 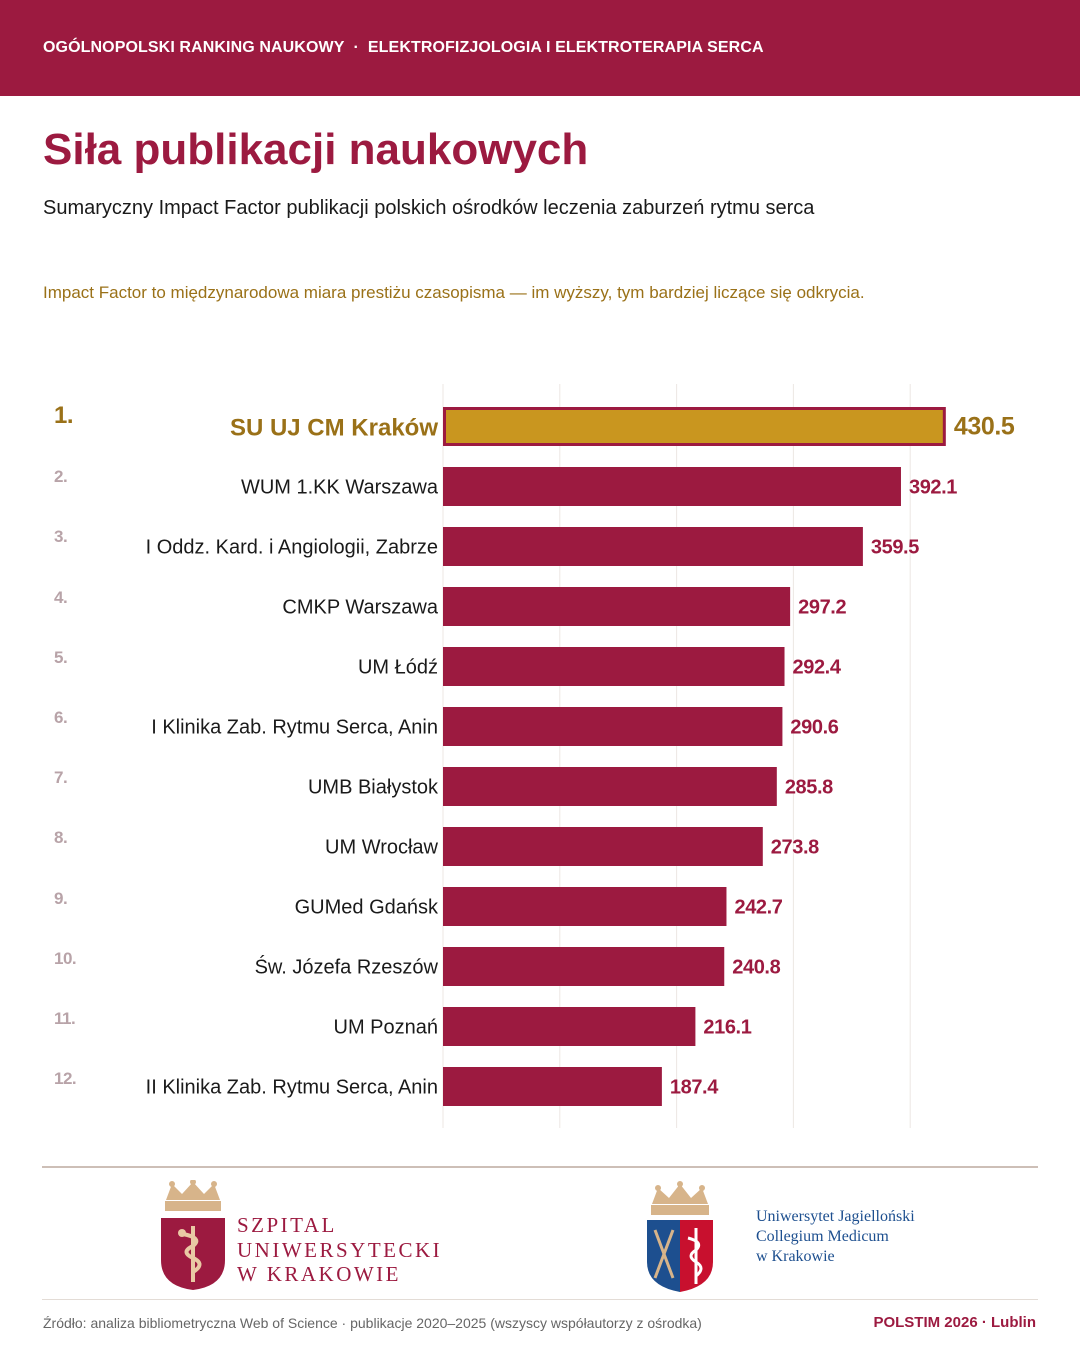 What do you see at coordinates (65, 1078) in the screenshot?
I see `rank-label: 12.` at bounding box center [65, 1078].